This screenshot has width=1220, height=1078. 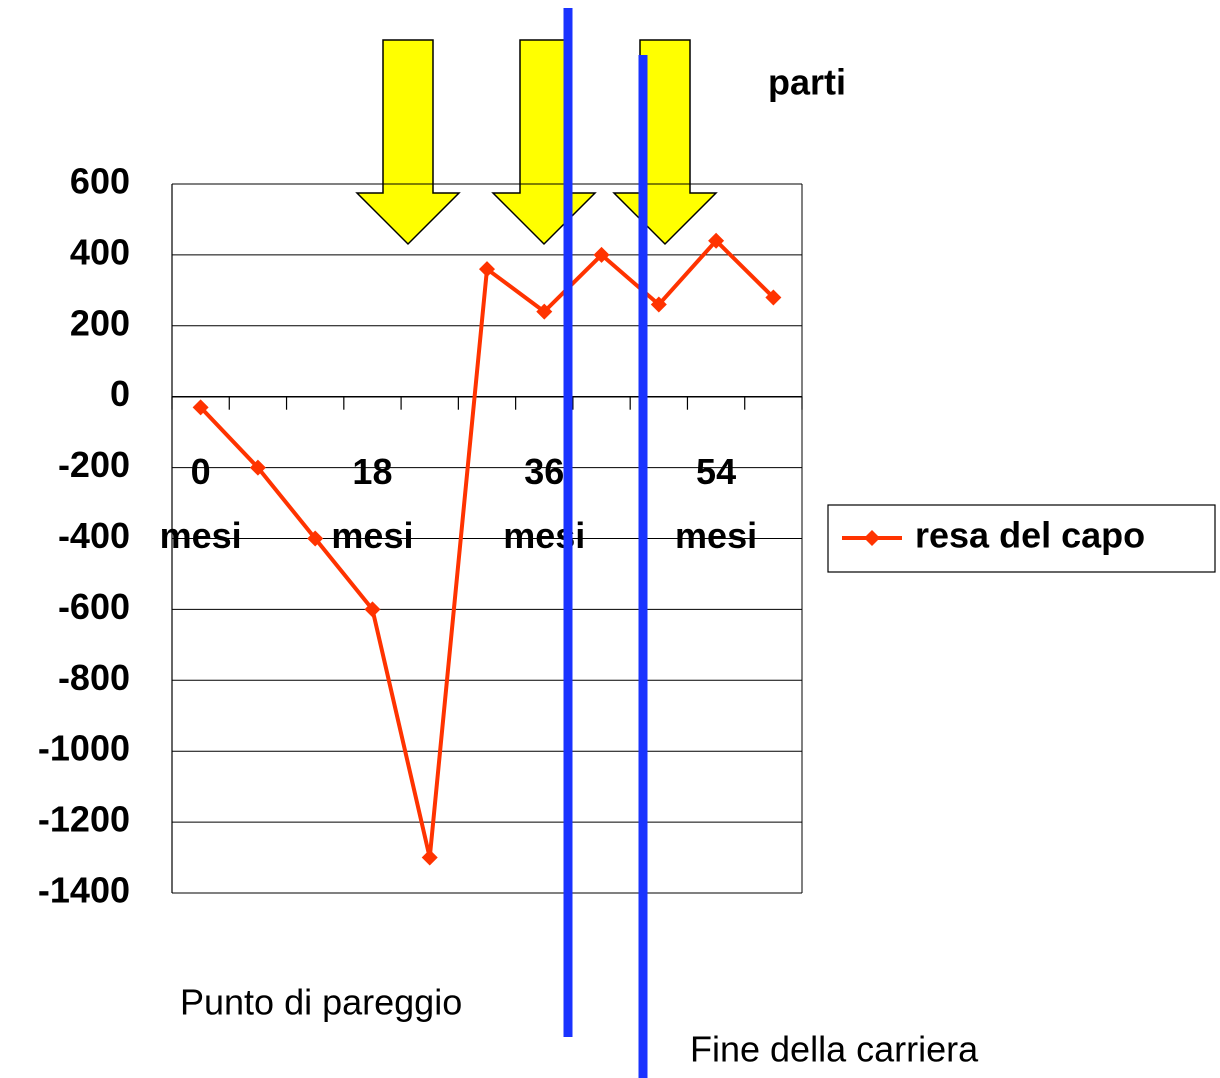 What do you see at coordinates (321, 1002) in the screenshot?
I see `annotation: Punto di pareggio` at bounding box center [321, 1002].